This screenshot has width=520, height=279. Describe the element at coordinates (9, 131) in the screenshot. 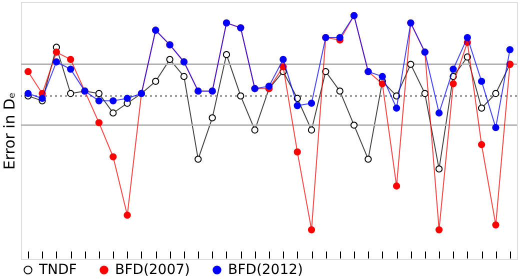

I see `y-axis-title: Error in Dₑ` at that location.